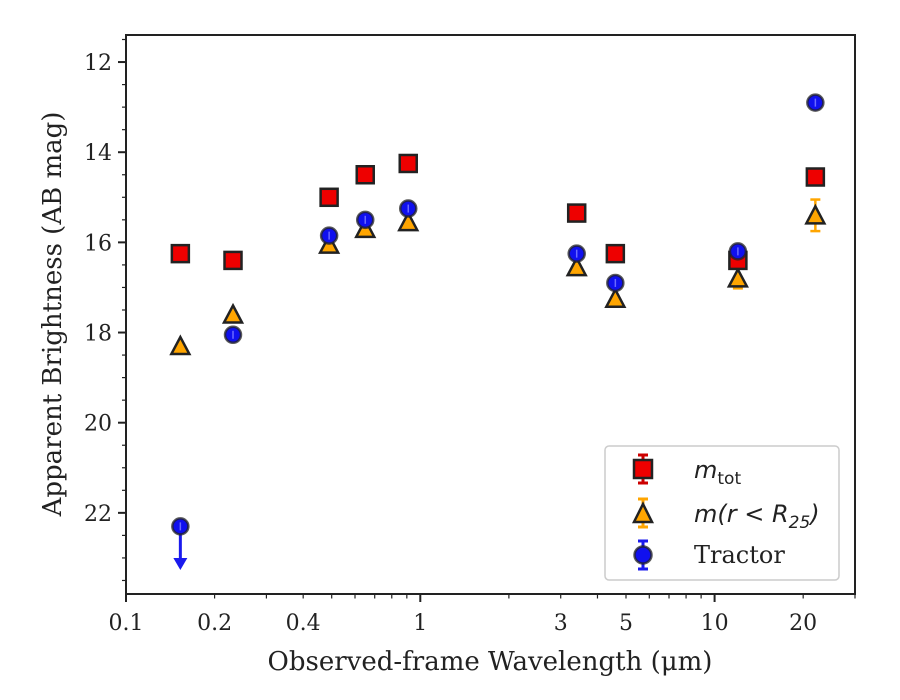 This screenshot has height=700, width=900. What do you see at coordinates (98, 63) in the screenshot?
I see `y-tick-label: 12` at bounding box center [98, 63].